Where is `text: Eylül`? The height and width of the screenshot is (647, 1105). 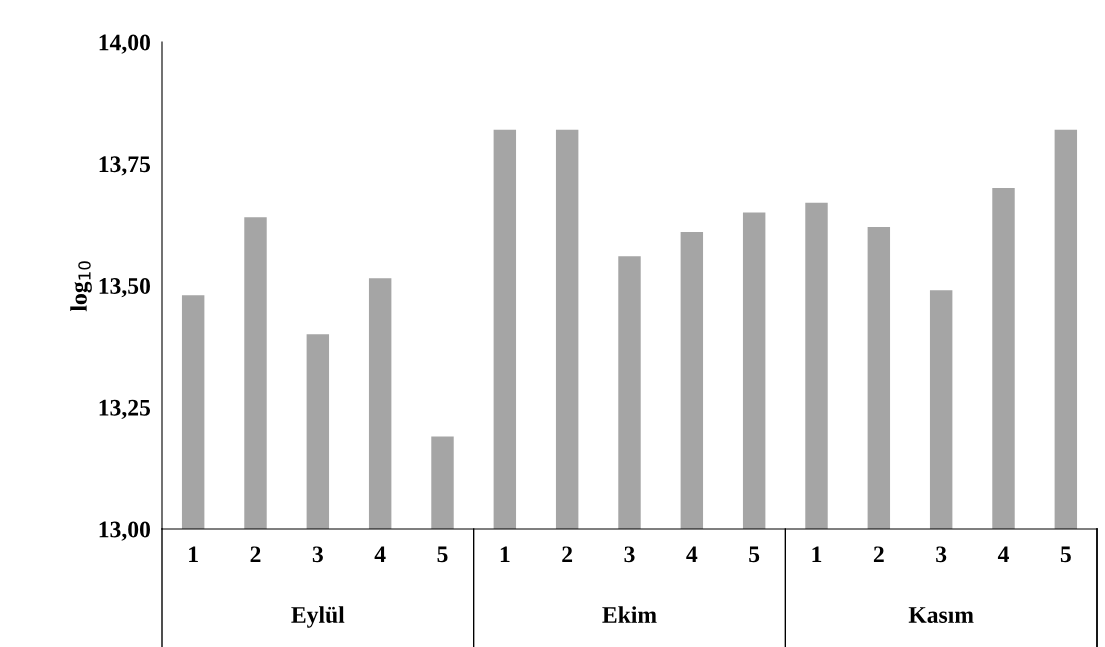
text: Eylül is located at coordinates (318, 617).